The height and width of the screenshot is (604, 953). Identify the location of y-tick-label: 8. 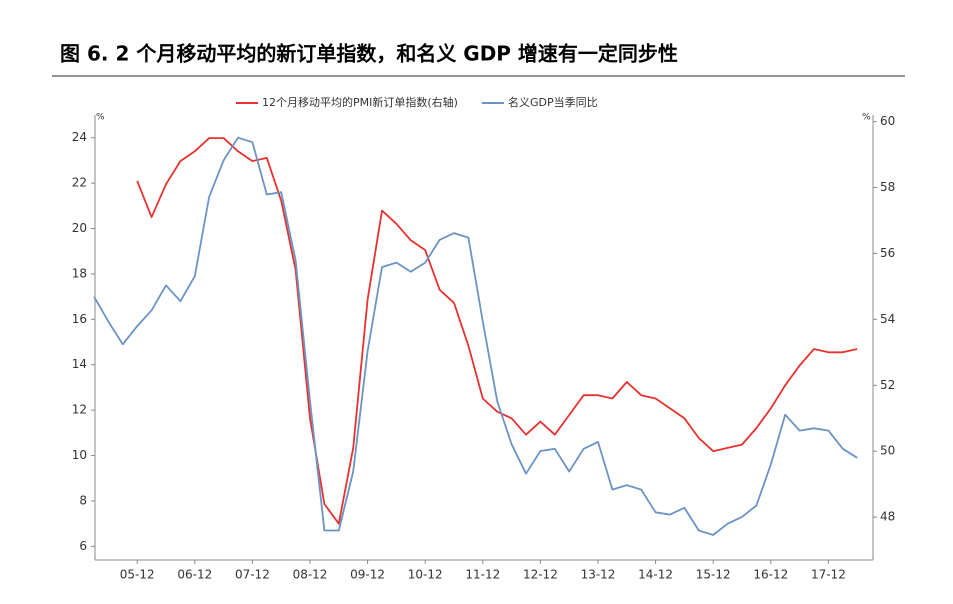
(83, 500).